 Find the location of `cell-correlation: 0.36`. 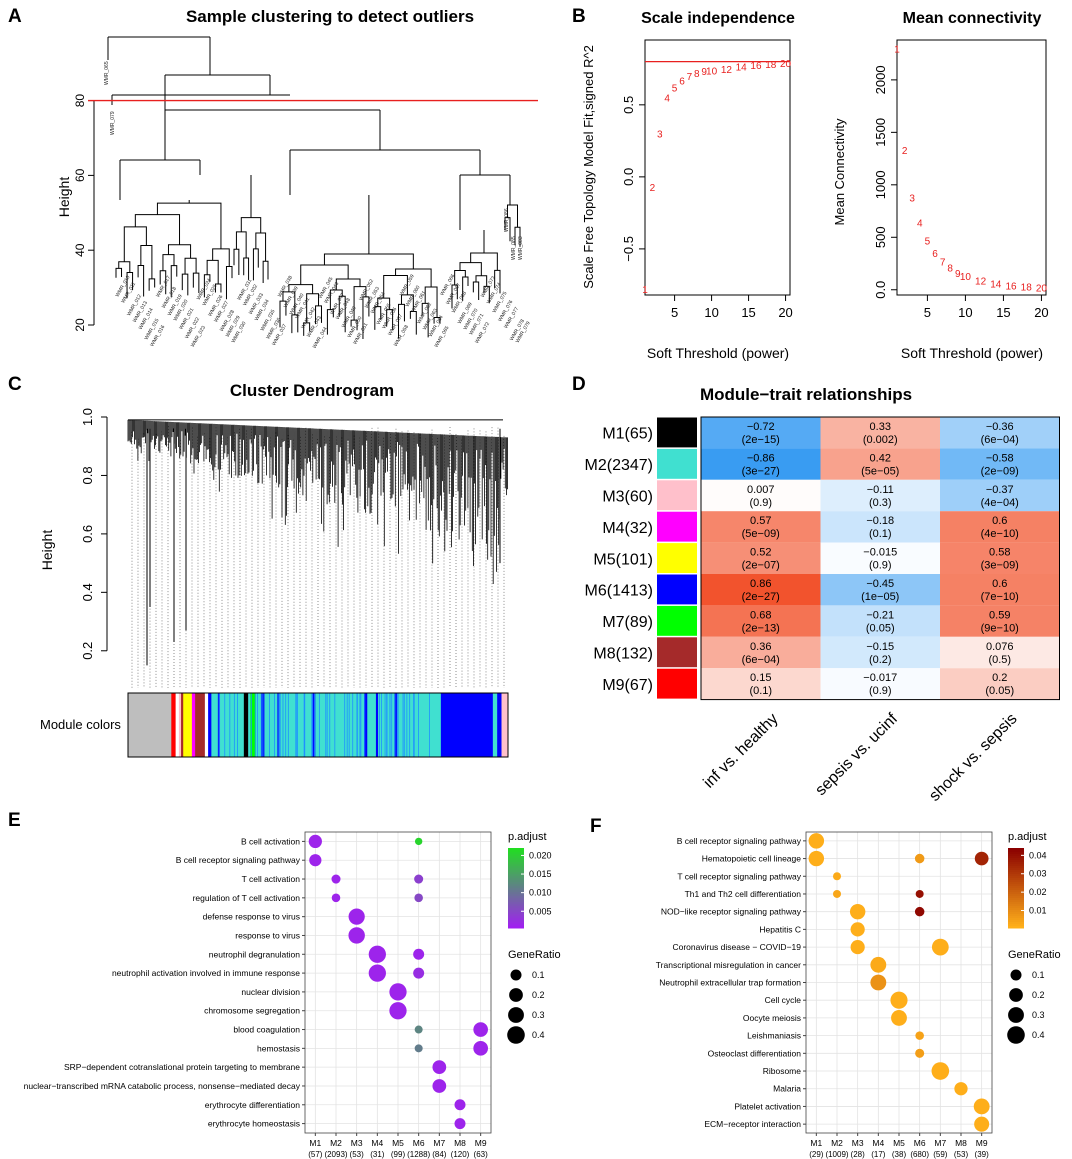

cell-correlation: 0.36 is located at coordinates (760, 647).